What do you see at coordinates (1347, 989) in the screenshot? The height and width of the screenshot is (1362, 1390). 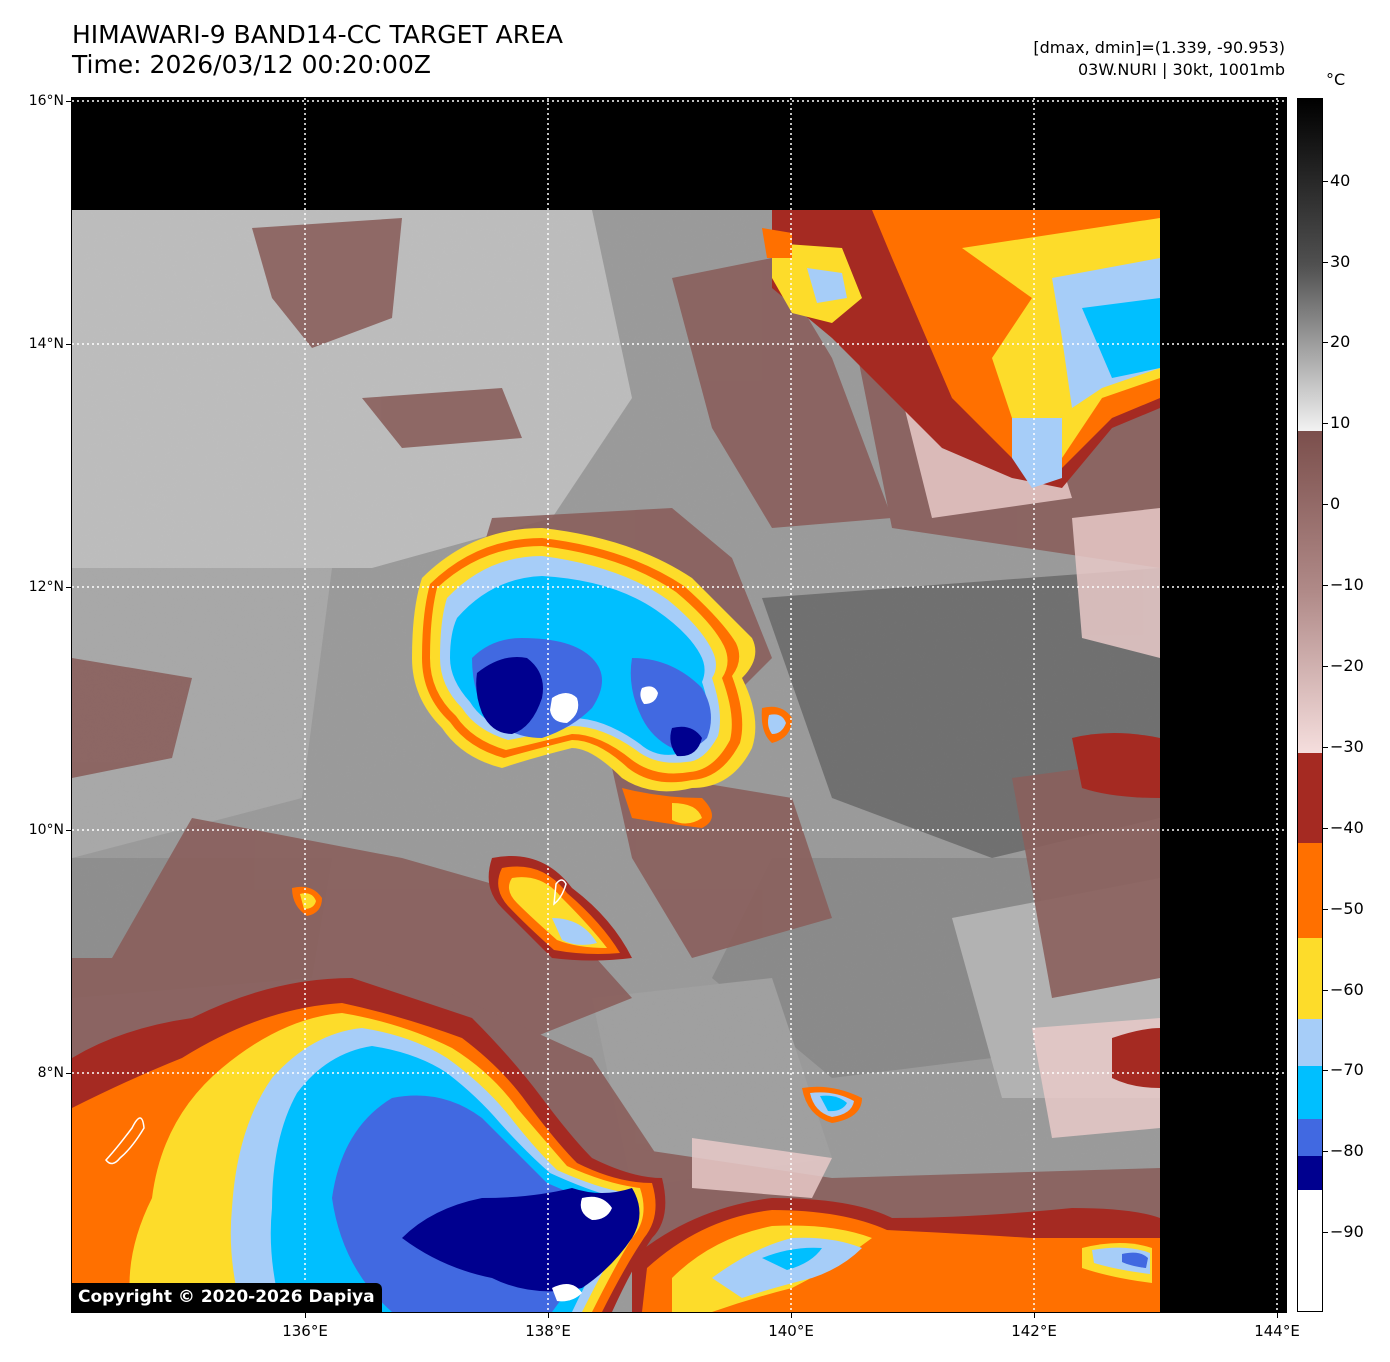 I see `colorbar-label: −60` at bounding box center [1347, 989].